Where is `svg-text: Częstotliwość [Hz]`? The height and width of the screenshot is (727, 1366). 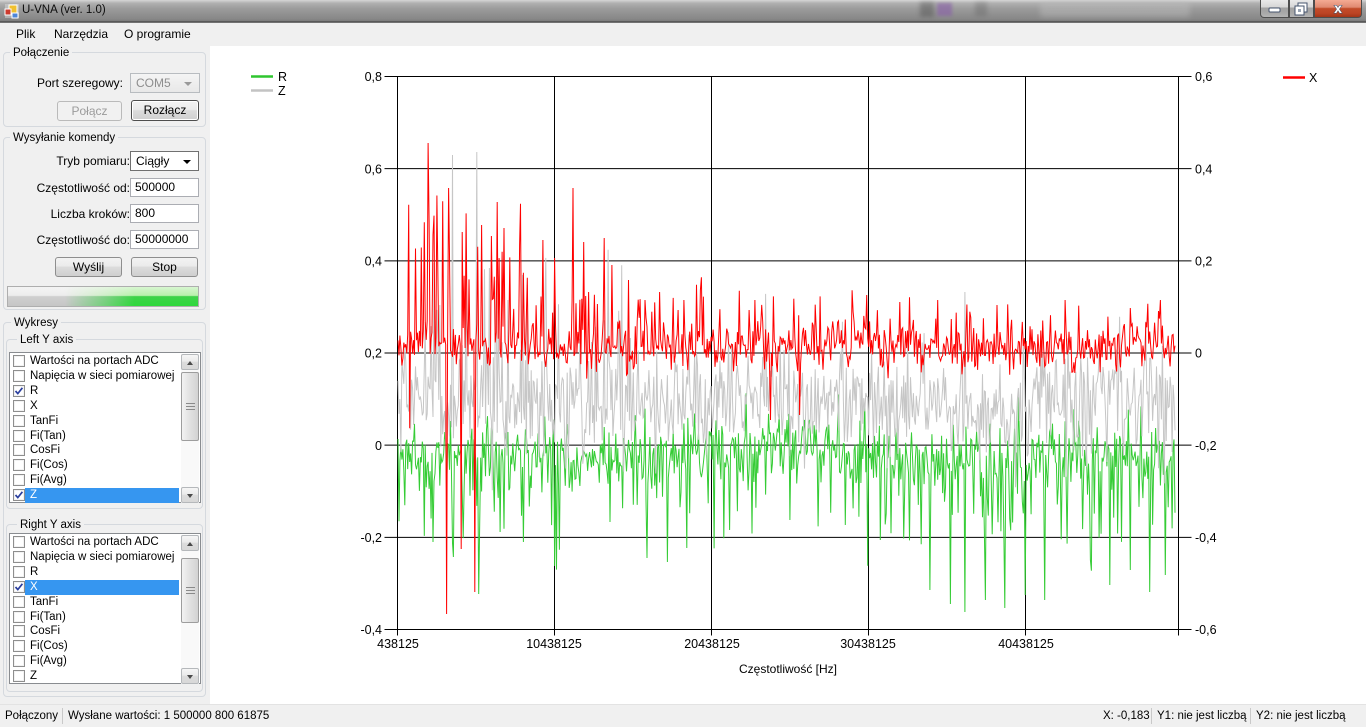 svg-text: Częstotliwość [Hz] is located at coordinates (788, 669).